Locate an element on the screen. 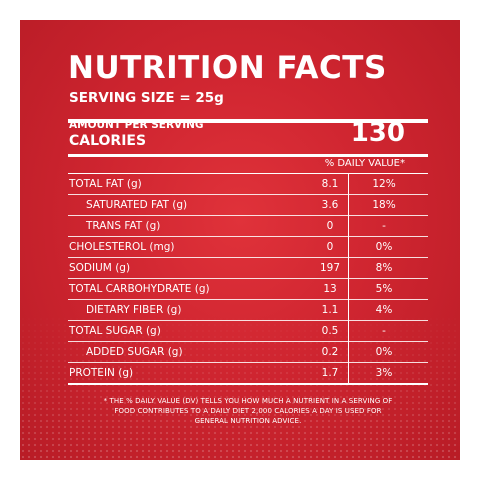 The height and width of the screenshot is (480, 480). nutrient-row: CHOLESTEROL (mg) 0 0% is located at coordinates (248, 247).